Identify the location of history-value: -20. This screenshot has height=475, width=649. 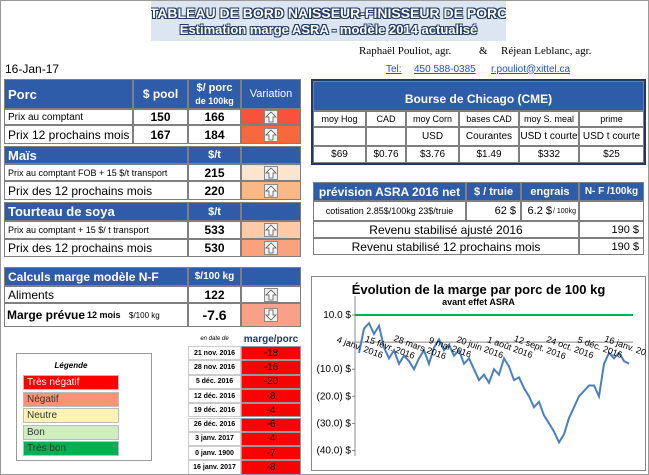
(271, 381).